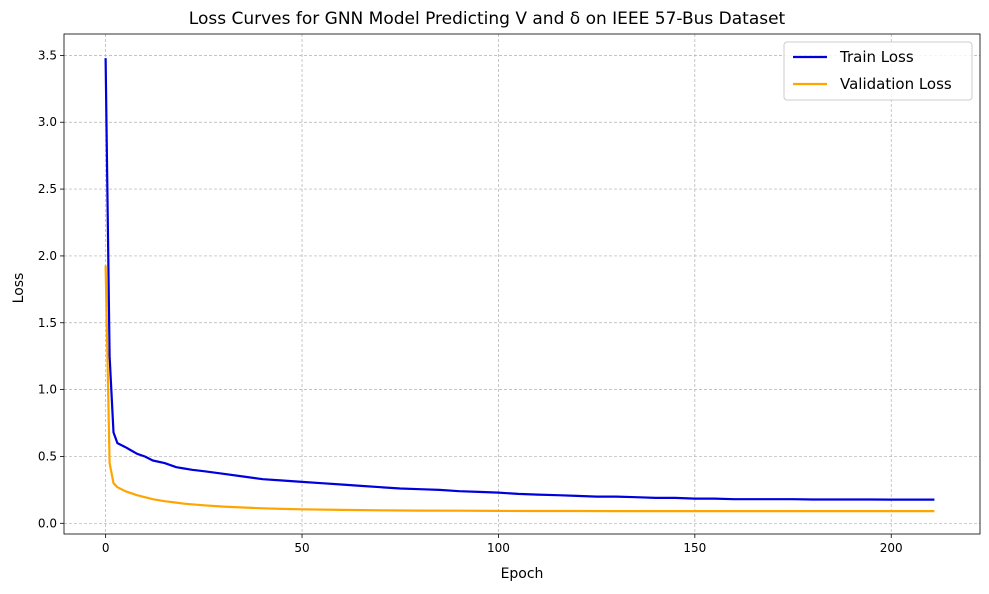 The height and width of the screenshot is (594, 989). Describe the element at coordinates (891, 548) in the screenshot. I see `x-tick-label: 200` at that location.